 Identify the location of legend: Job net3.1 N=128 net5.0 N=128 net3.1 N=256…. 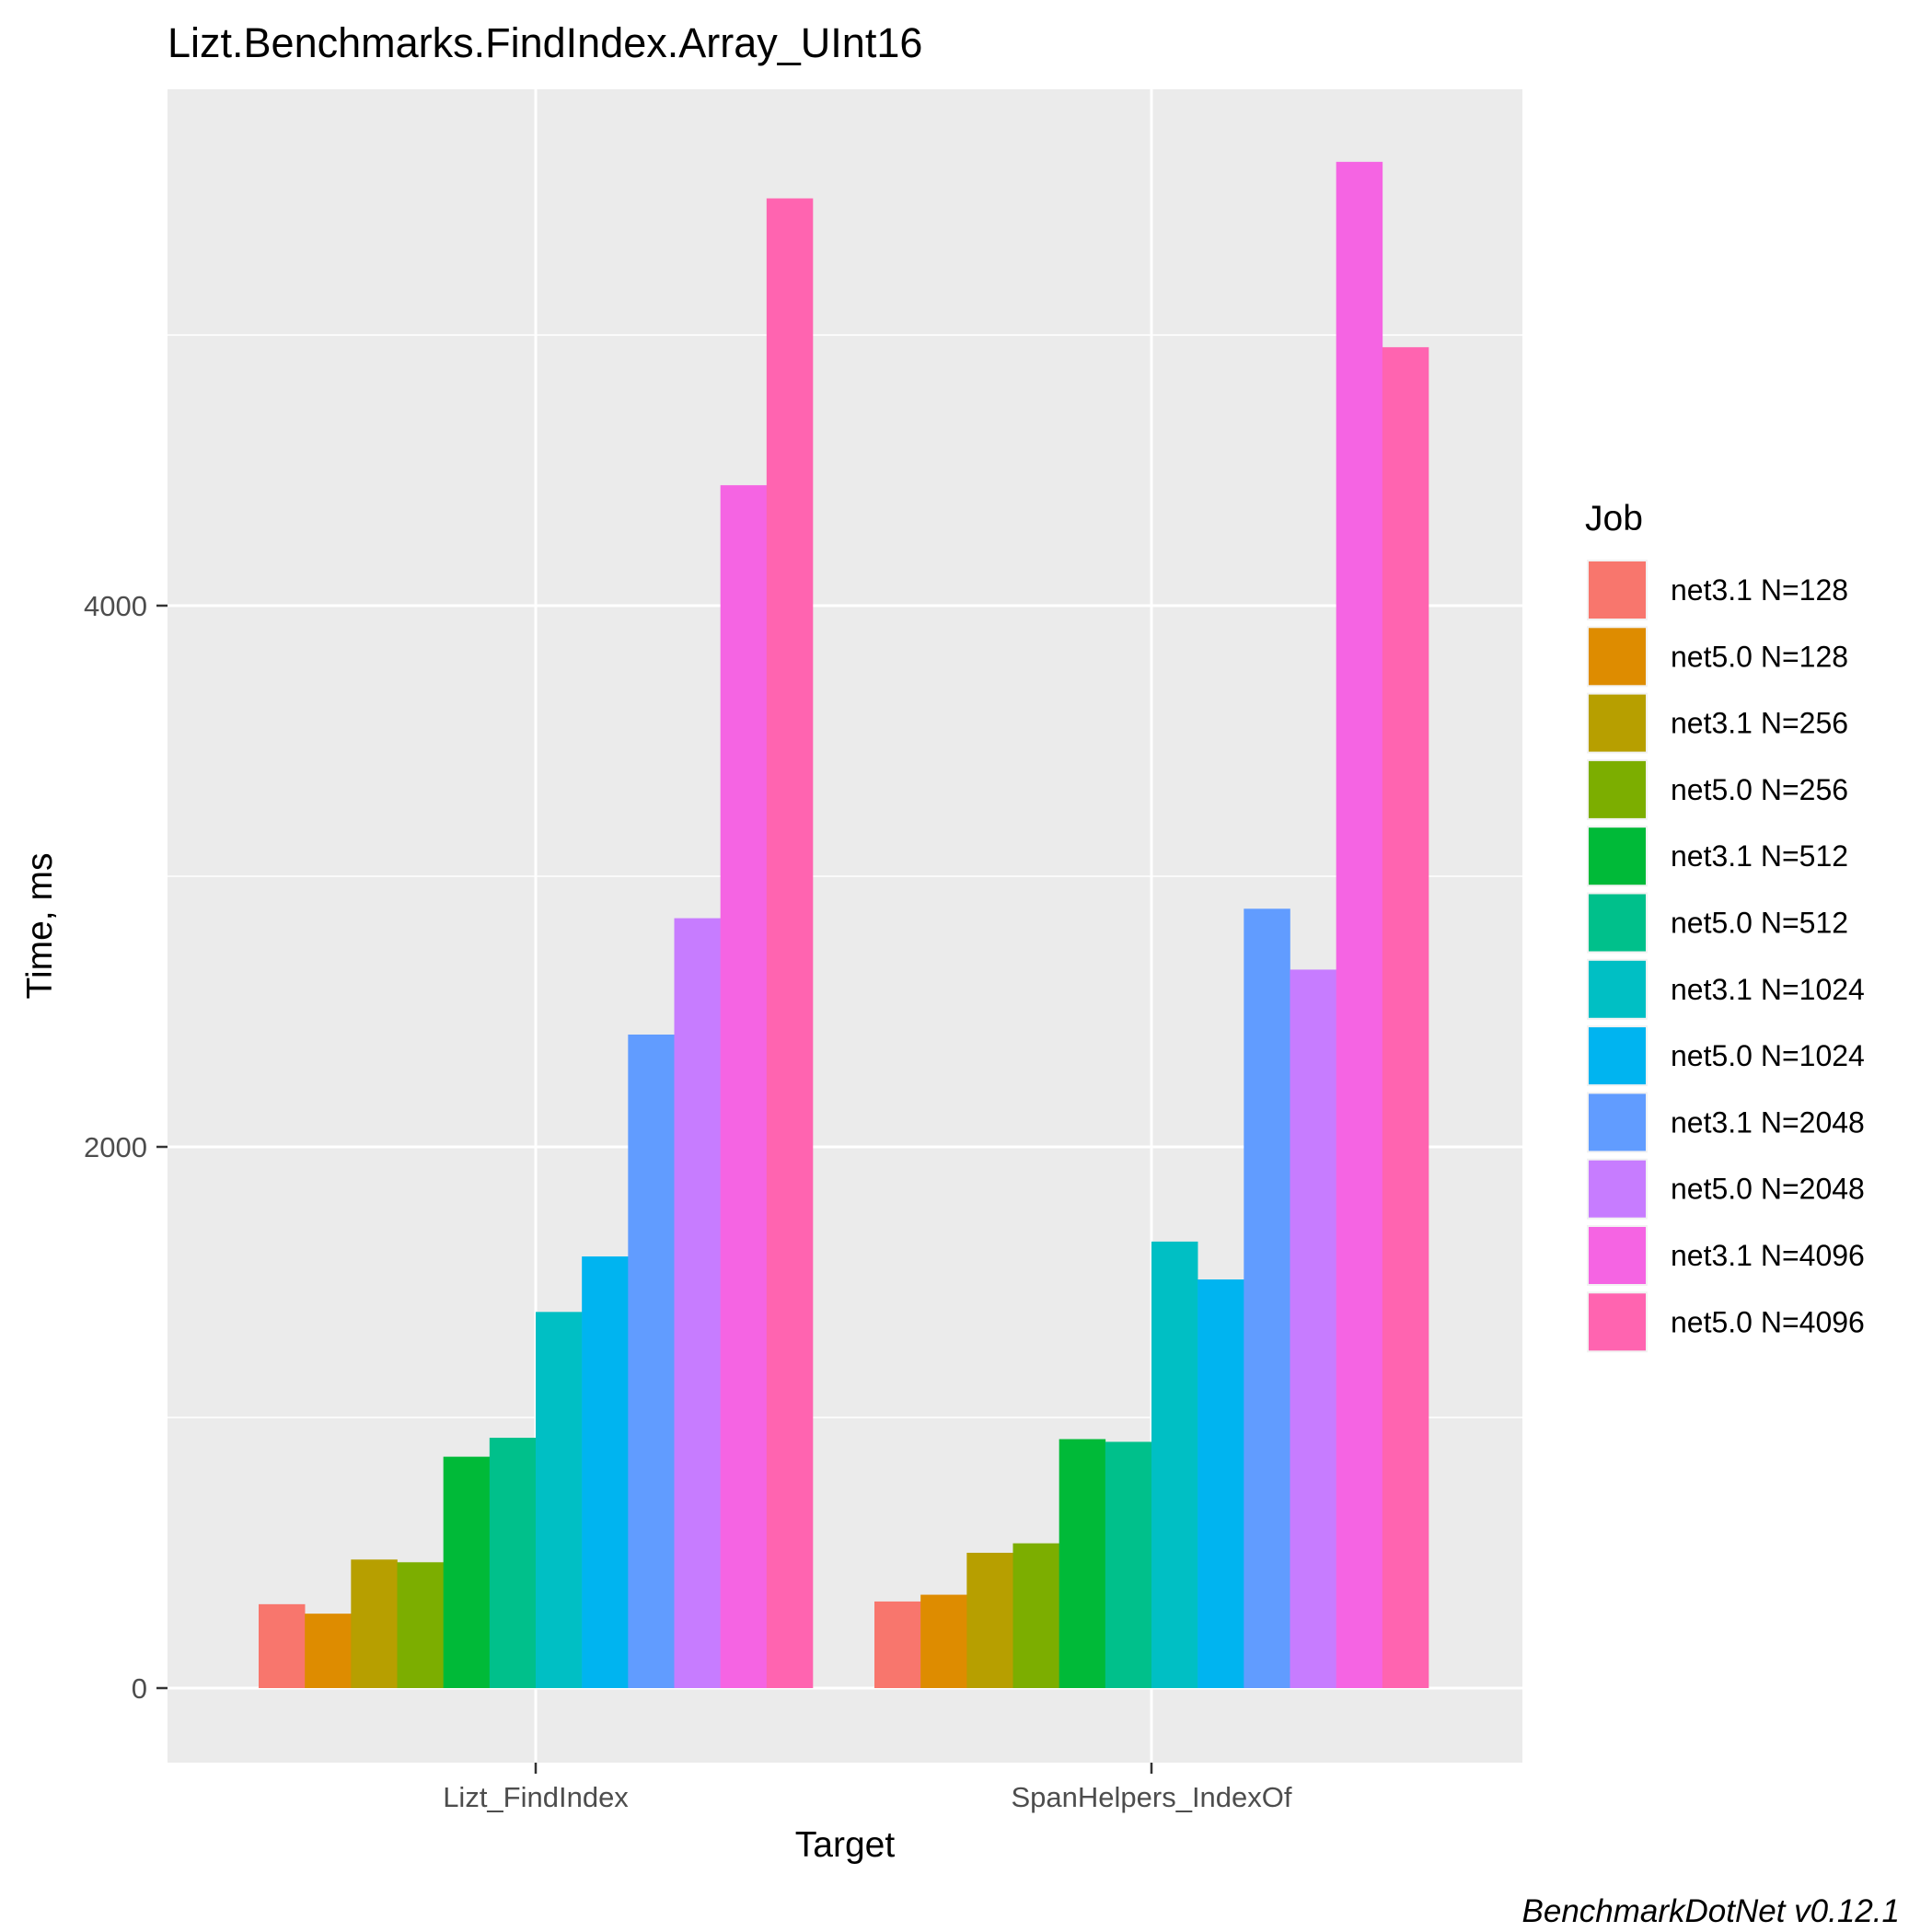
(1725, 926).